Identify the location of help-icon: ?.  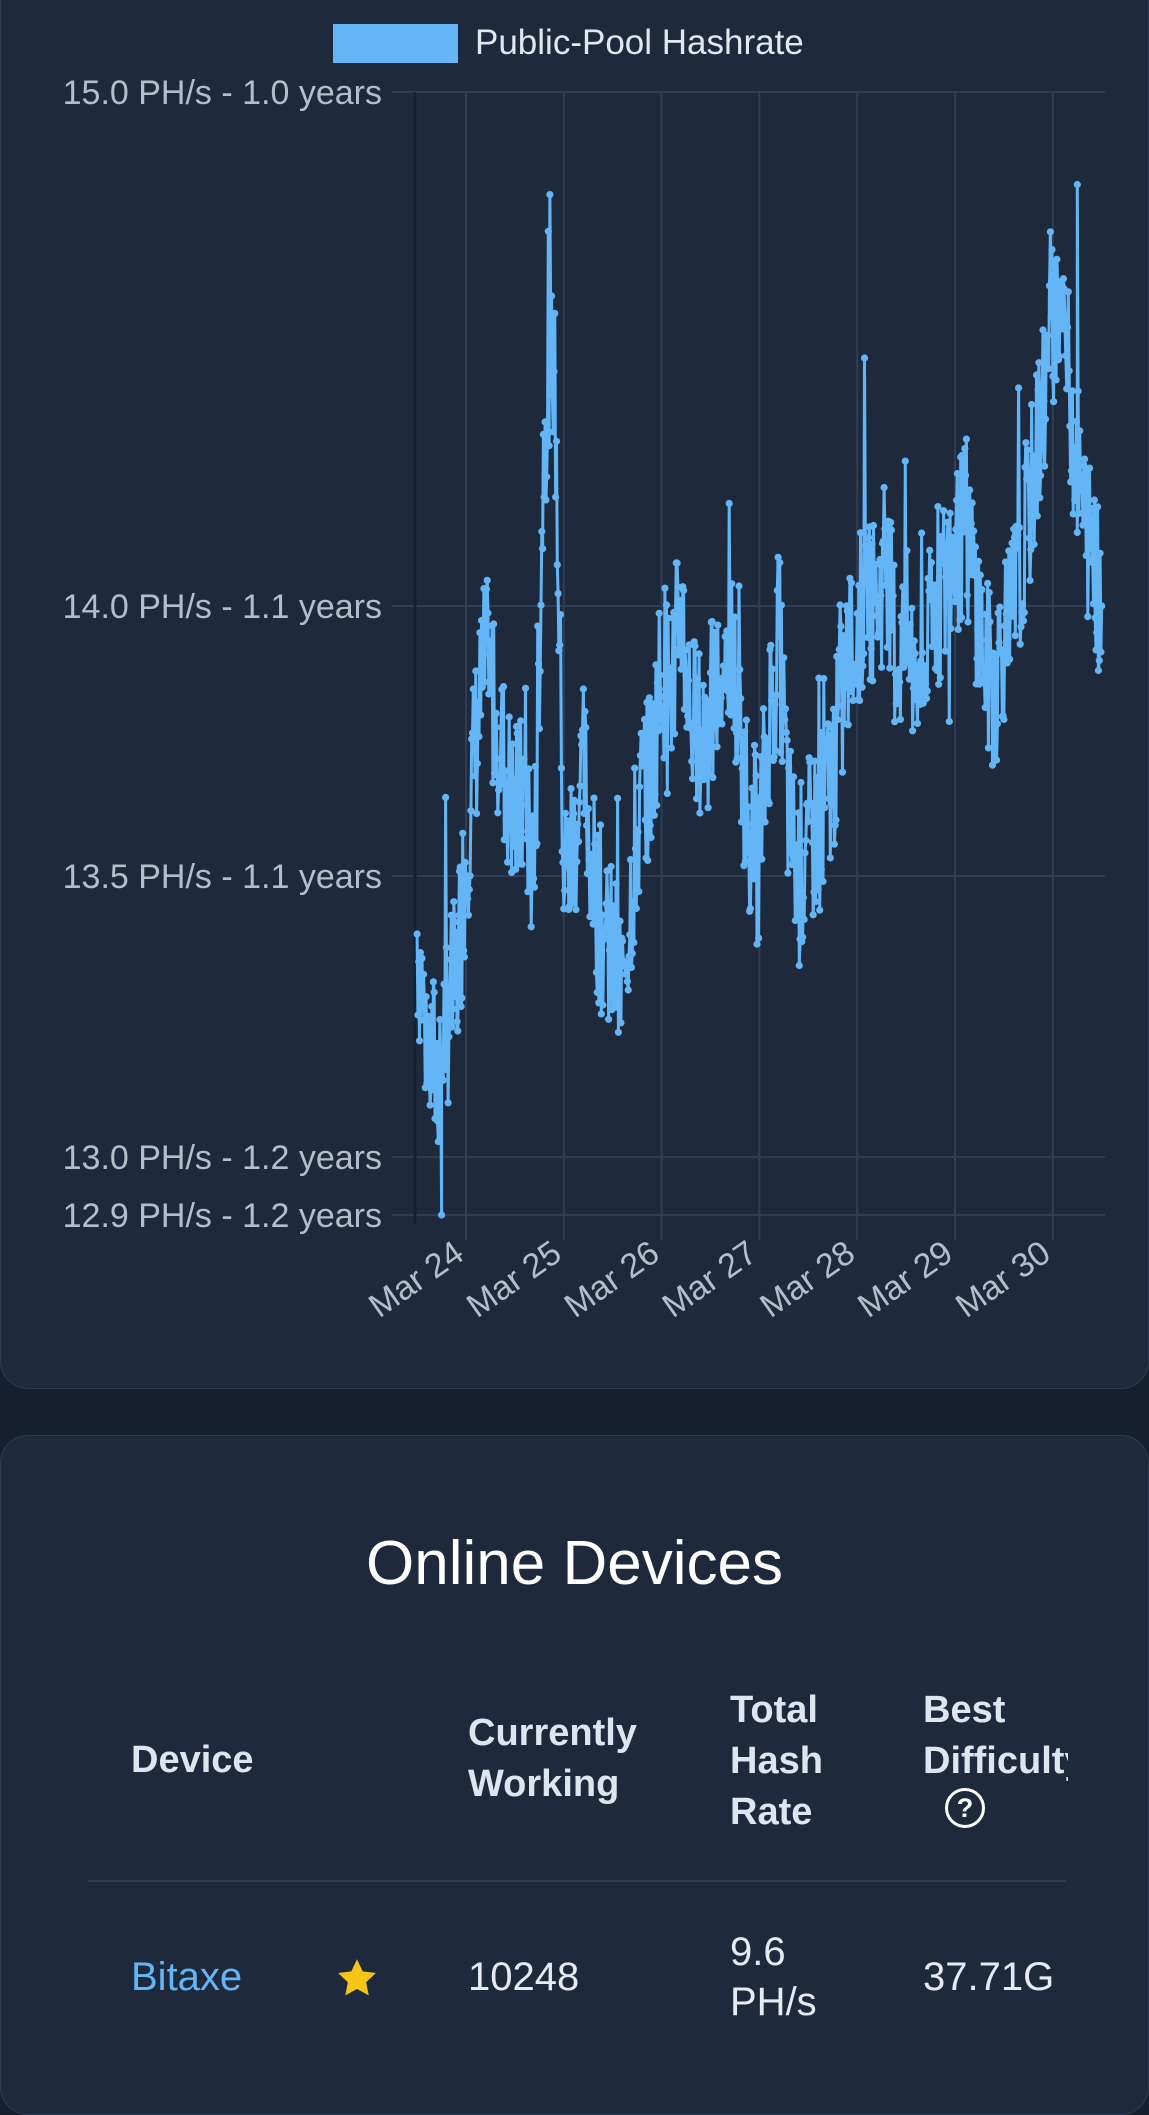
(965, 1808).